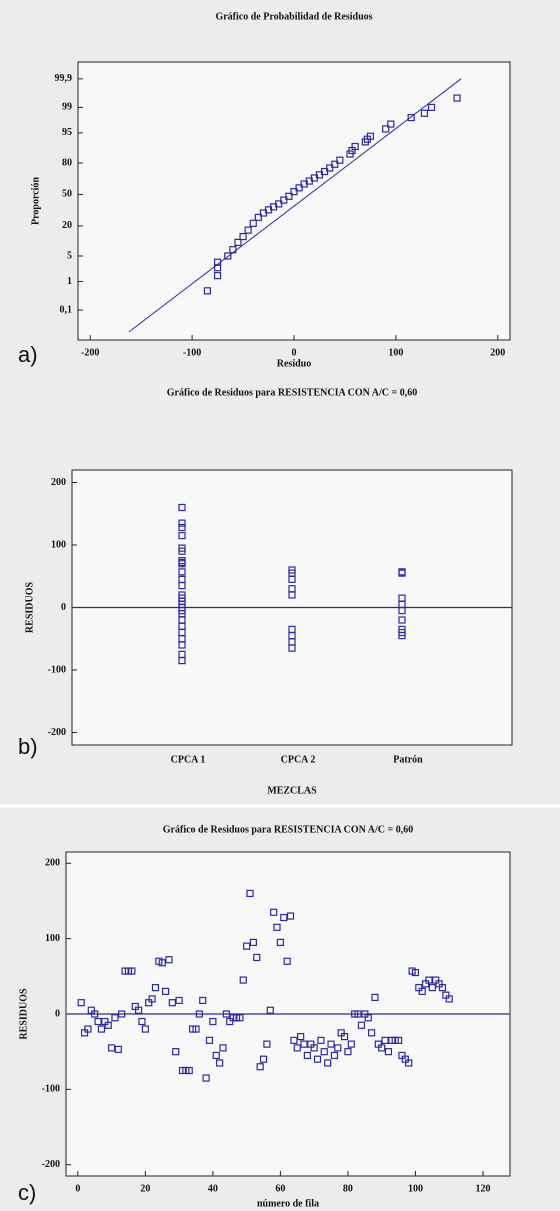 This screenshot has height=1211, width=560. Describe the element at coordinates (64, 78) in the screenshot. I see `y-tick-label: 99,9` at that location.